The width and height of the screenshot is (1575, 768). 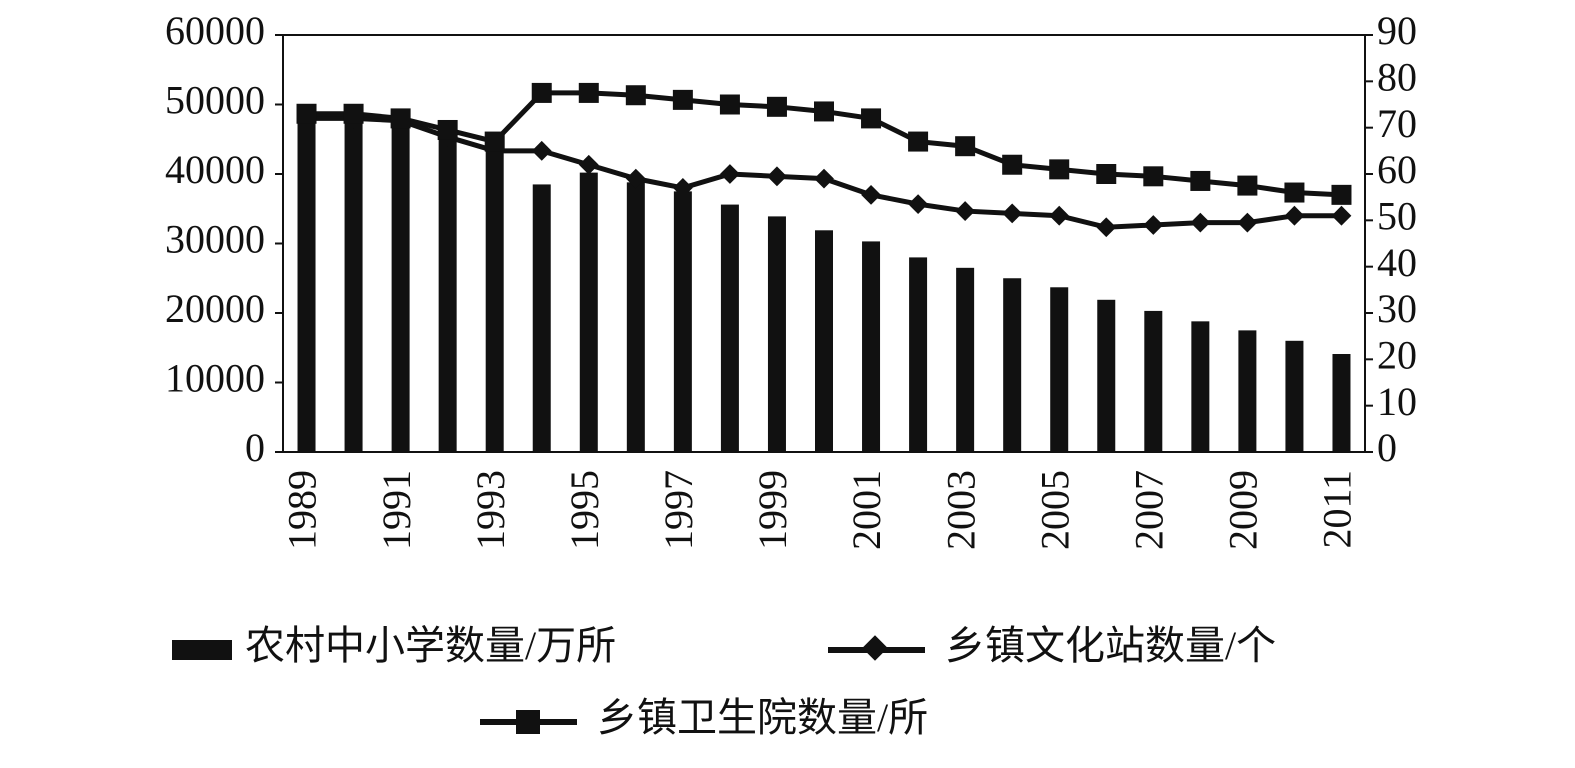 What do you see at coordinates (1148, 510) in the screenshot?
I see `x-tick-label: 2007` at bounding box center [1148, 510].